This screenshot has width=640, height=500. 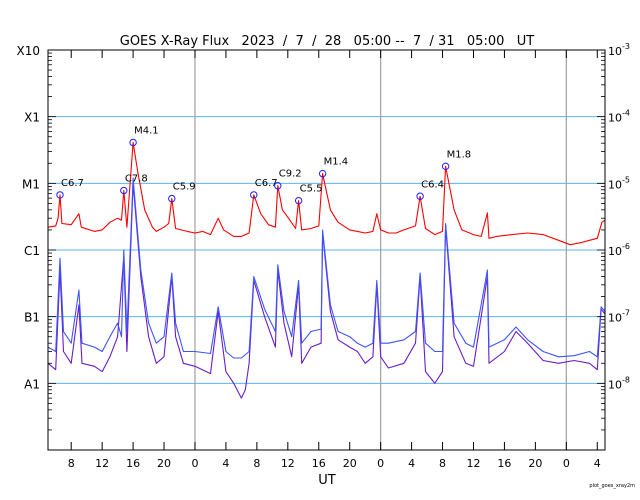 I want to click on flare-label: C6.4, so click(x=432, y=184).